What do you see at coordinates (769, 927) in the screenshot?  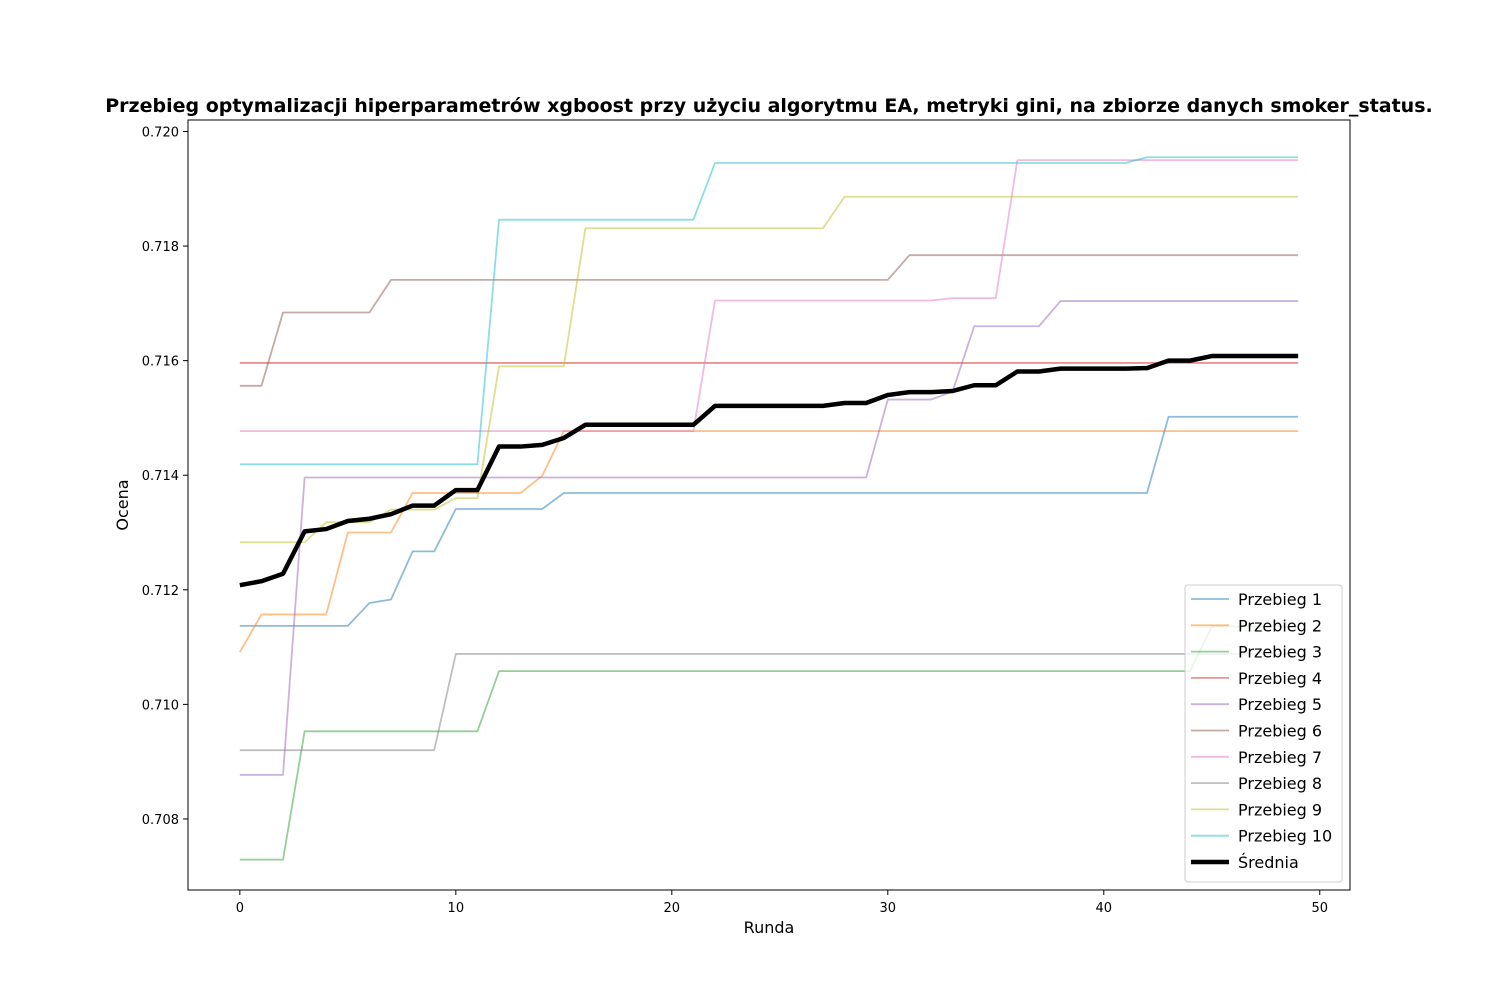 I see `x-axis-label: Runda` at bounding box center [769, 927].